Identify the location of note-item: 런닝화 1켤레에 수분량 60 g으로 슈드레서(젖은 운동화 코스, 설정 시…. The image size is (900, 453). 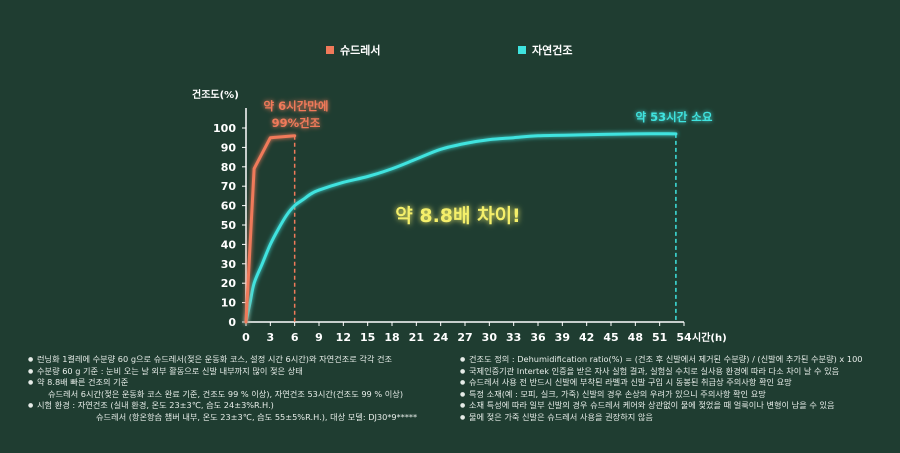
(222, 360).